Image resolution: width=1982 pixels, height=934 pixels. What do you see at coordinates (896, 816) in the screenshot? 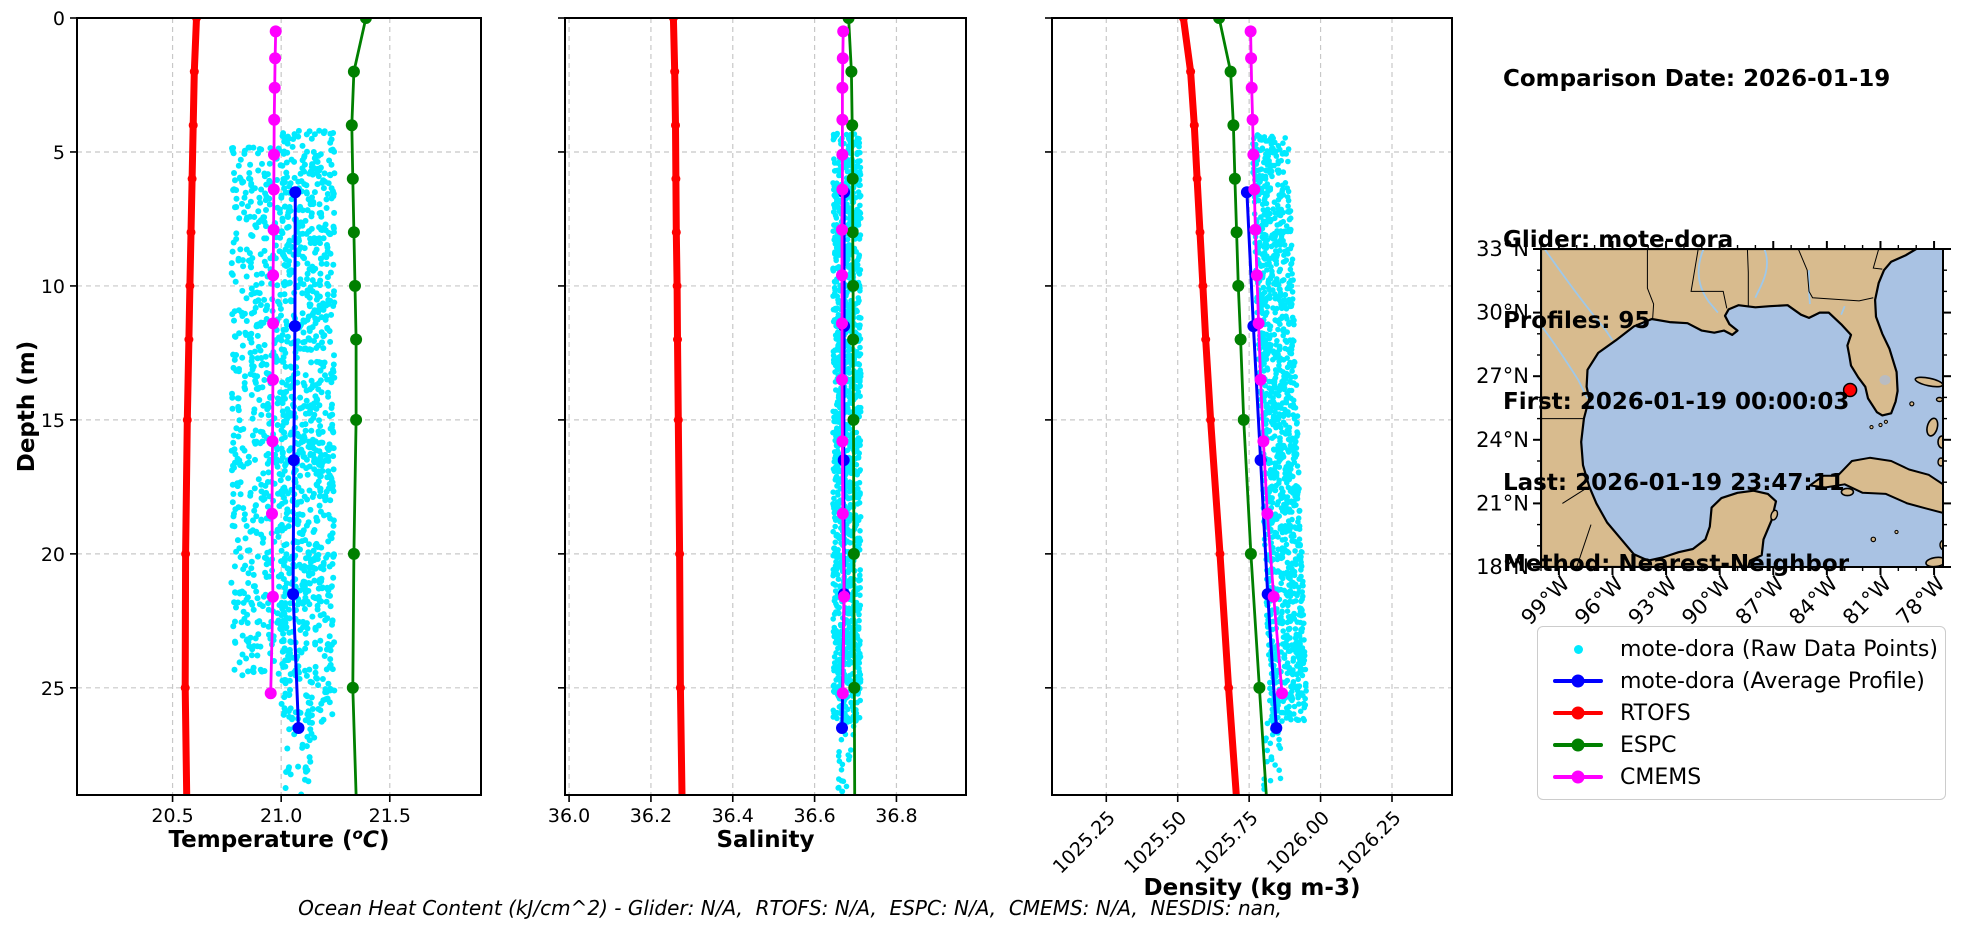
I see `x-tick-label: 36.8` at bounding box center [896, 816].